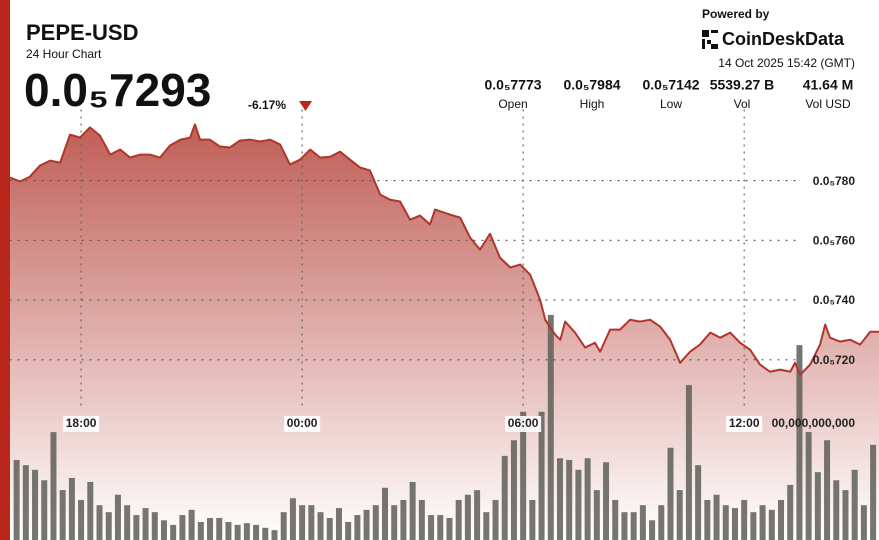 Image resolution: width=879 pixels, height=540 pixels. What do you see at coordinates (834, 241) in the screenshot?
I see `y-tick-label: 0.0₅760` at bounding box center [834, 241].